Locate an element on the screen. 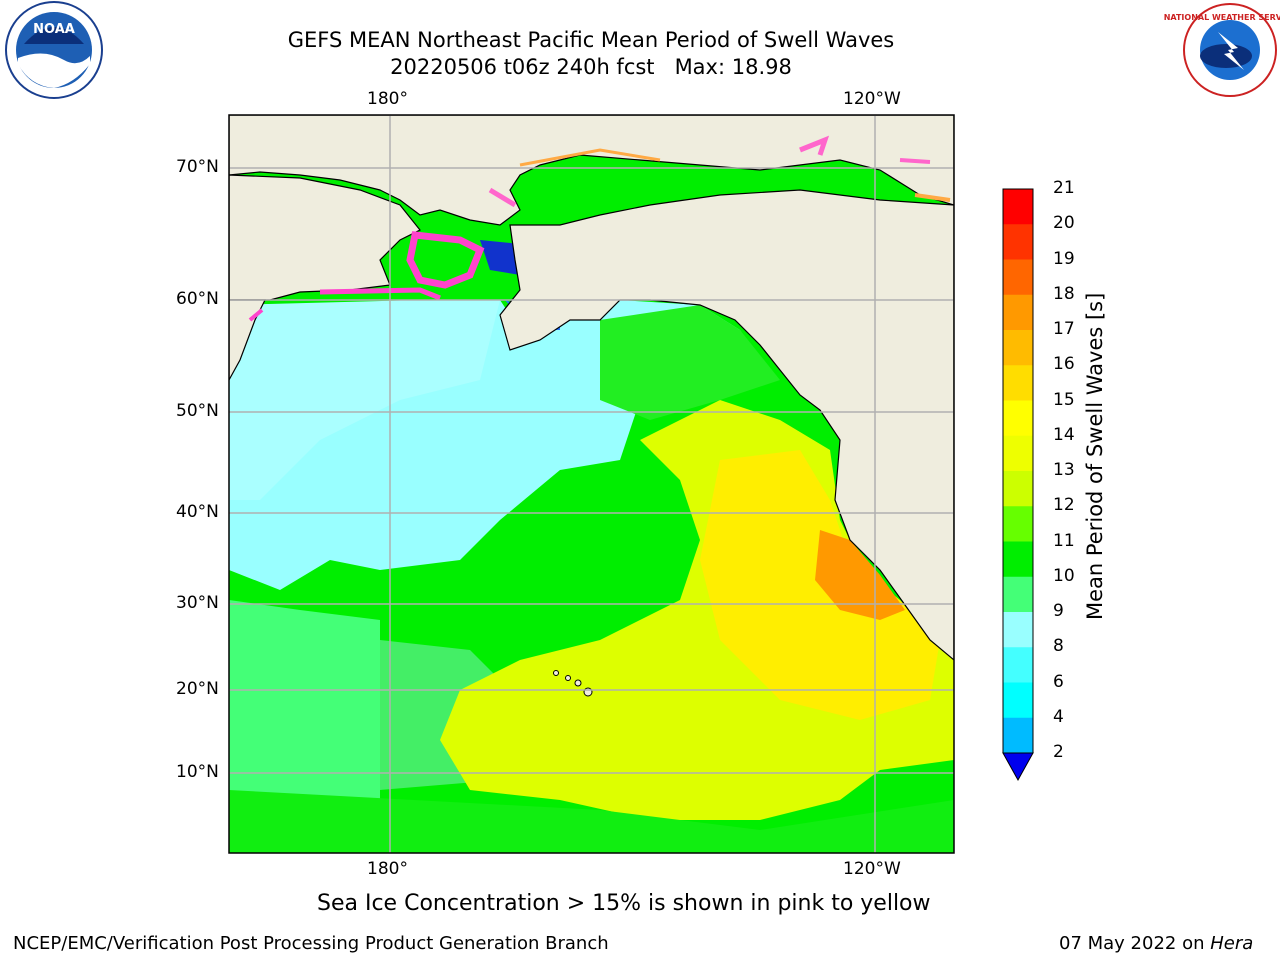 Image resolution: width=1280 pixels, height=960 pixels. footer-date: 07 May 2022 on Hera is located at coordinates (1156, 943).